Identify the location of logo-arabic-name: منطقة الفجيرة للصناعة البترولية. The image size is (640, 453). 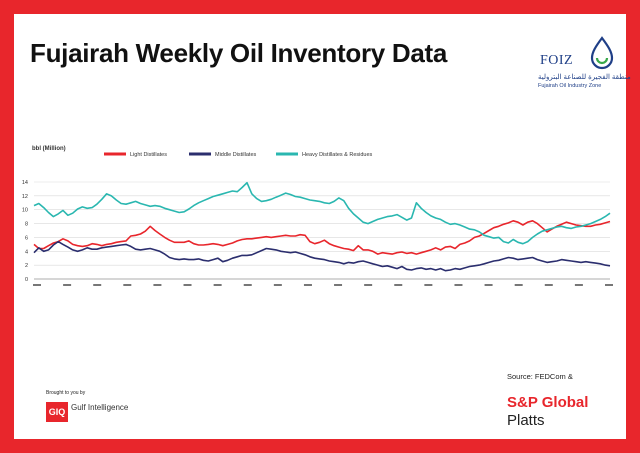
(584, 77).